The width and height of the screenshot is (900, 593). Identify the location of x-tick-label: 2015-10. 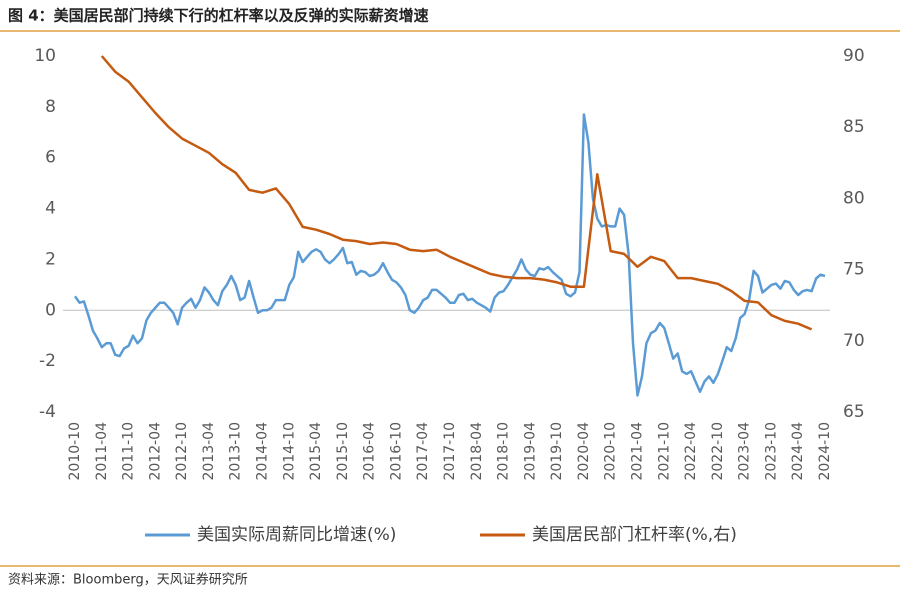
(343, 451).